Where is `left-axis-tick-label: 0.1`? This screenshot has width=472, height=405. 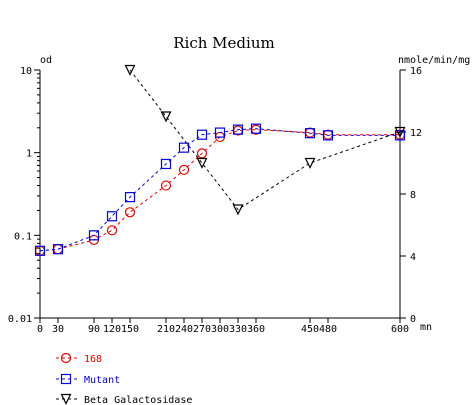 left-axis-tick-label: 0.1 is located at coordinates (23, 236).